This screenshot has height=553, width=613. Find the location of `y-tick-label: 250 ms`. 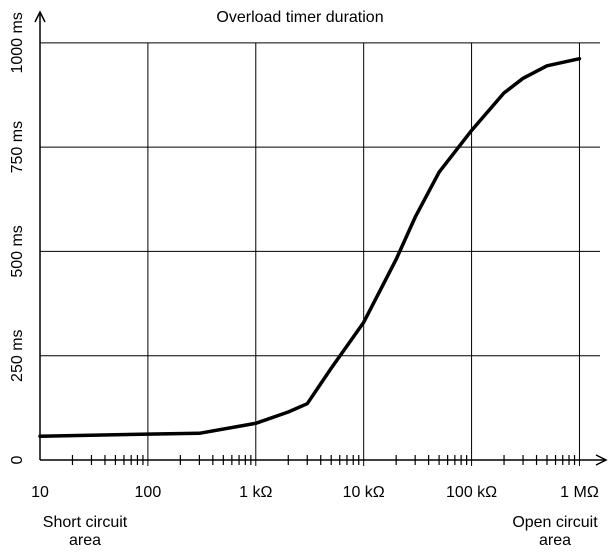

y-tick-label: 250 ms is located at coordinates (17, 355).